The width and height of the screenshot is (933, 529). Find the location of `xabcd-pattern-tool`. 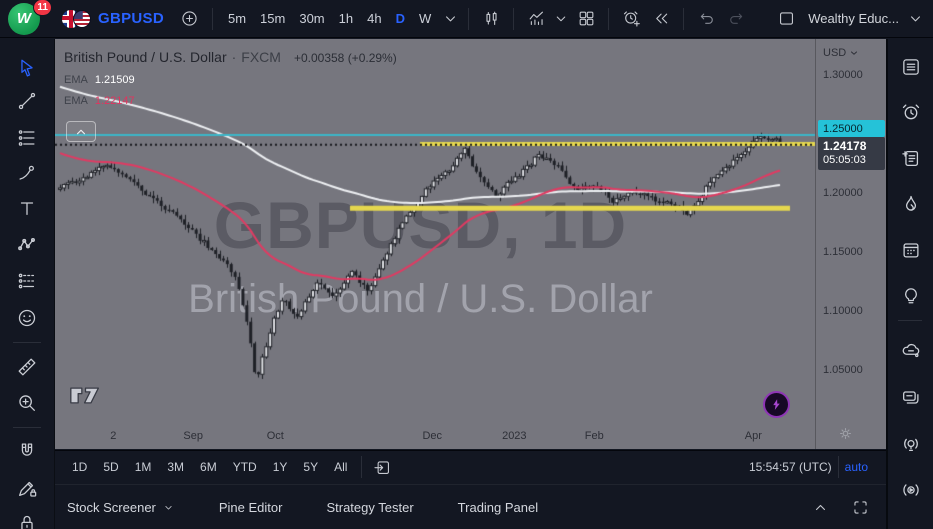

xabcd-pattern-tool is located at coordinates (27, 245).